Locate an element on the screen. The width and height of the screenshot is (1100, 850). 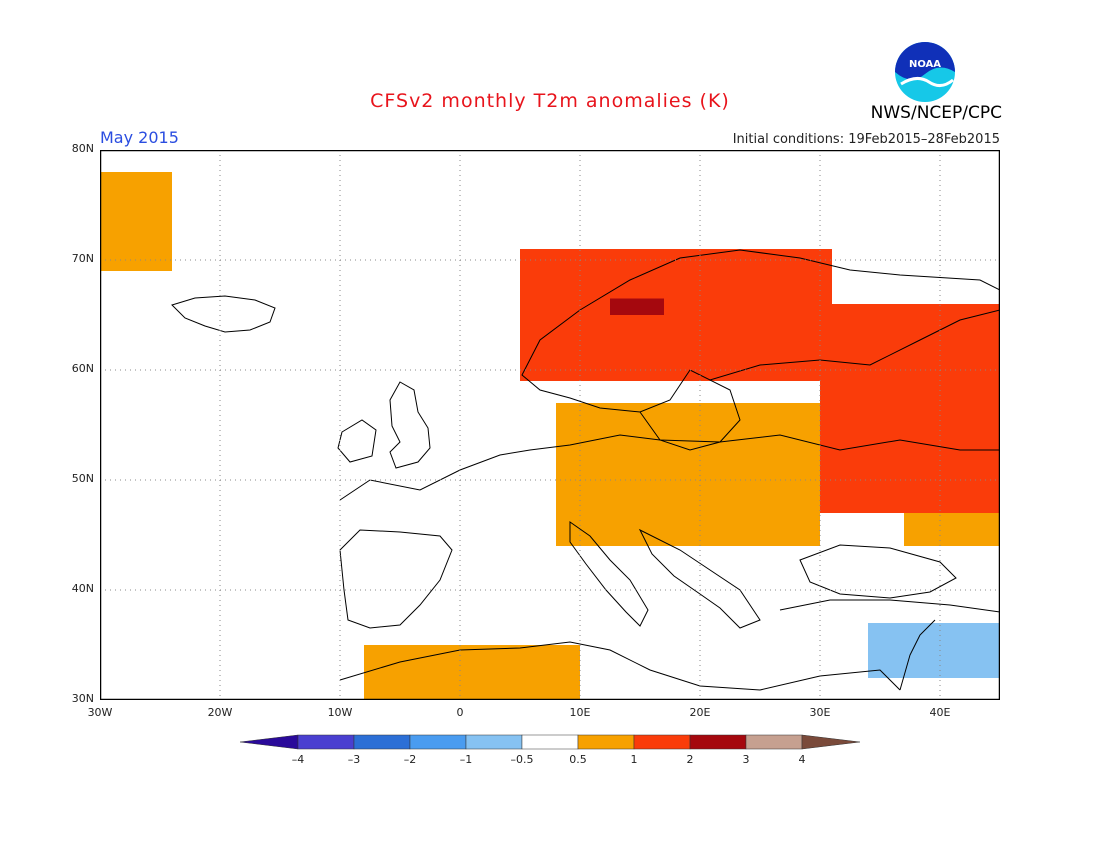
colorbar-tick-label: –2 is located at coordinates (410, 759).